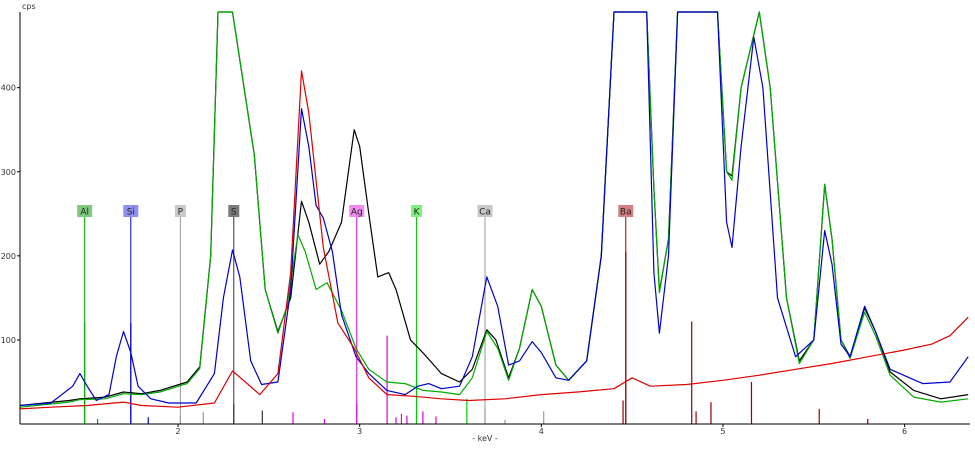 The width and height of the screenshot is (975, 449). I want to click on element-label: P, so click(181, 213).